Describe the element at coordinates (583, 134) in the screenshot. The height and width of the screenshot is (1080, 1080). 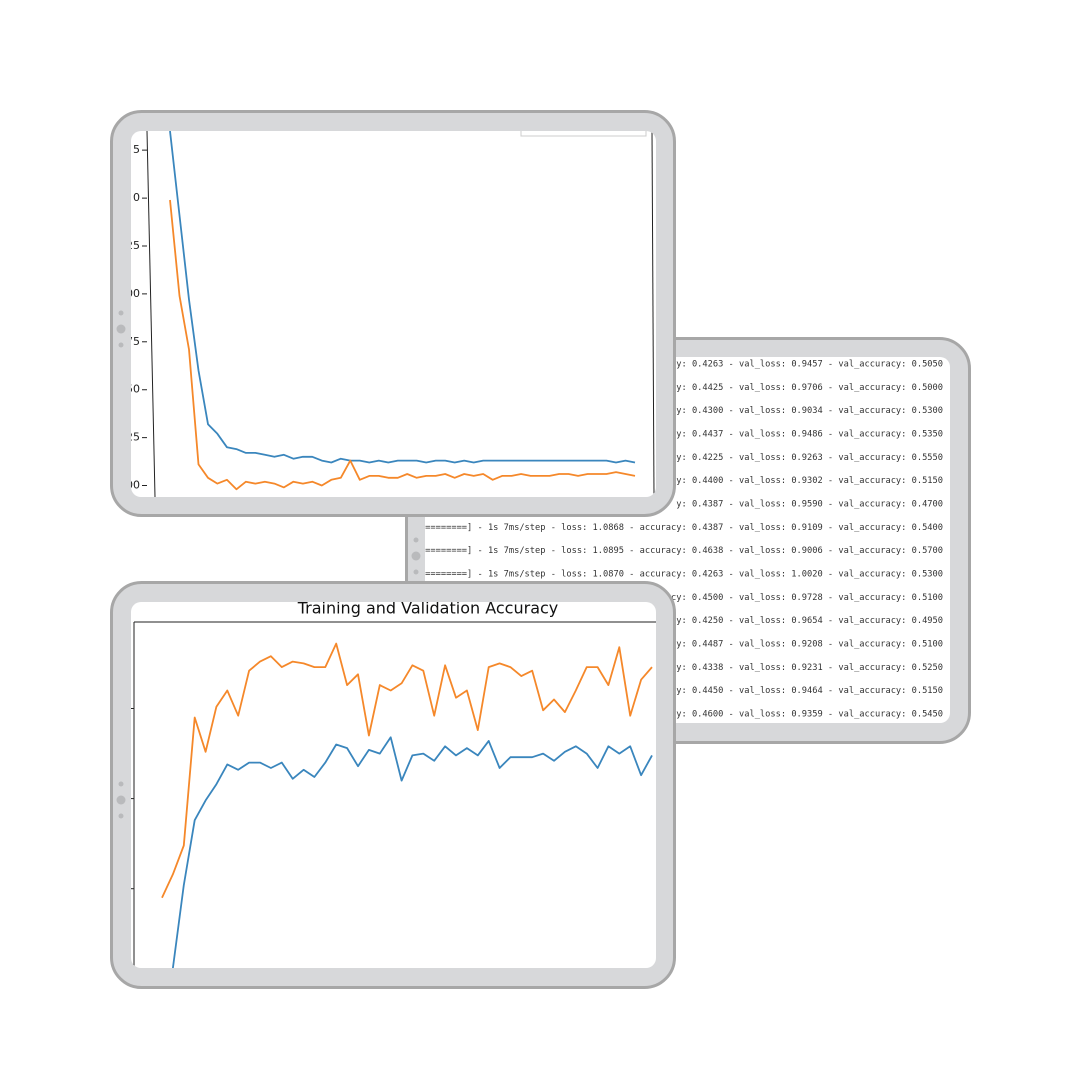
I see `legend-box` at that location.